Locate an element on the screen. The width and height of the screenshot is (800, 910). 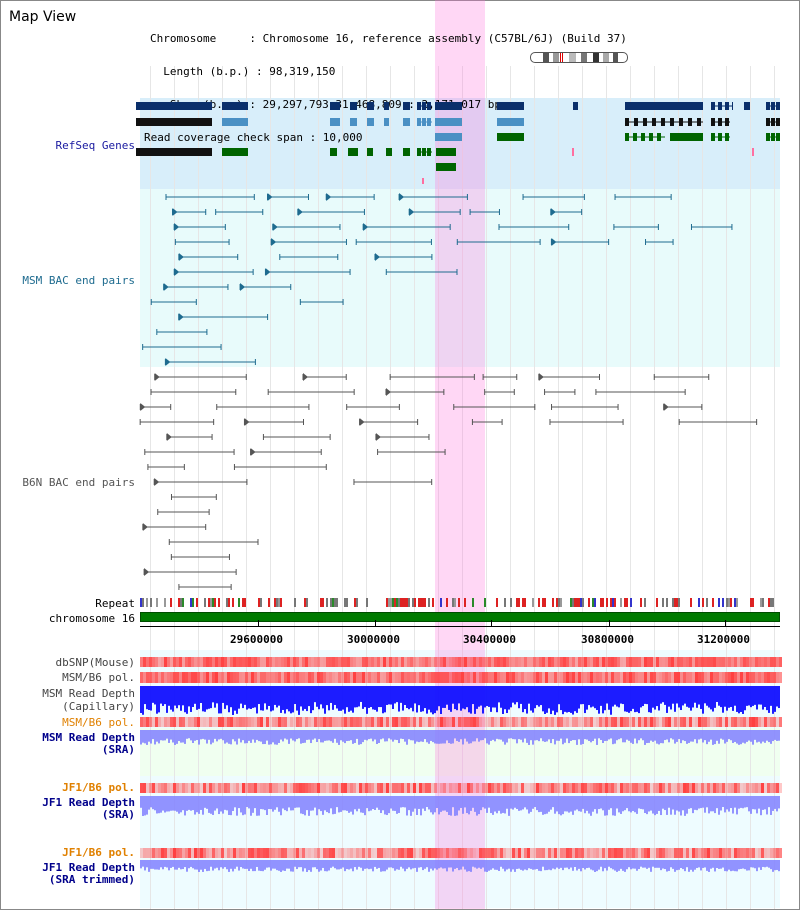
bac-end-arrow is located at coordinates (157, 377).